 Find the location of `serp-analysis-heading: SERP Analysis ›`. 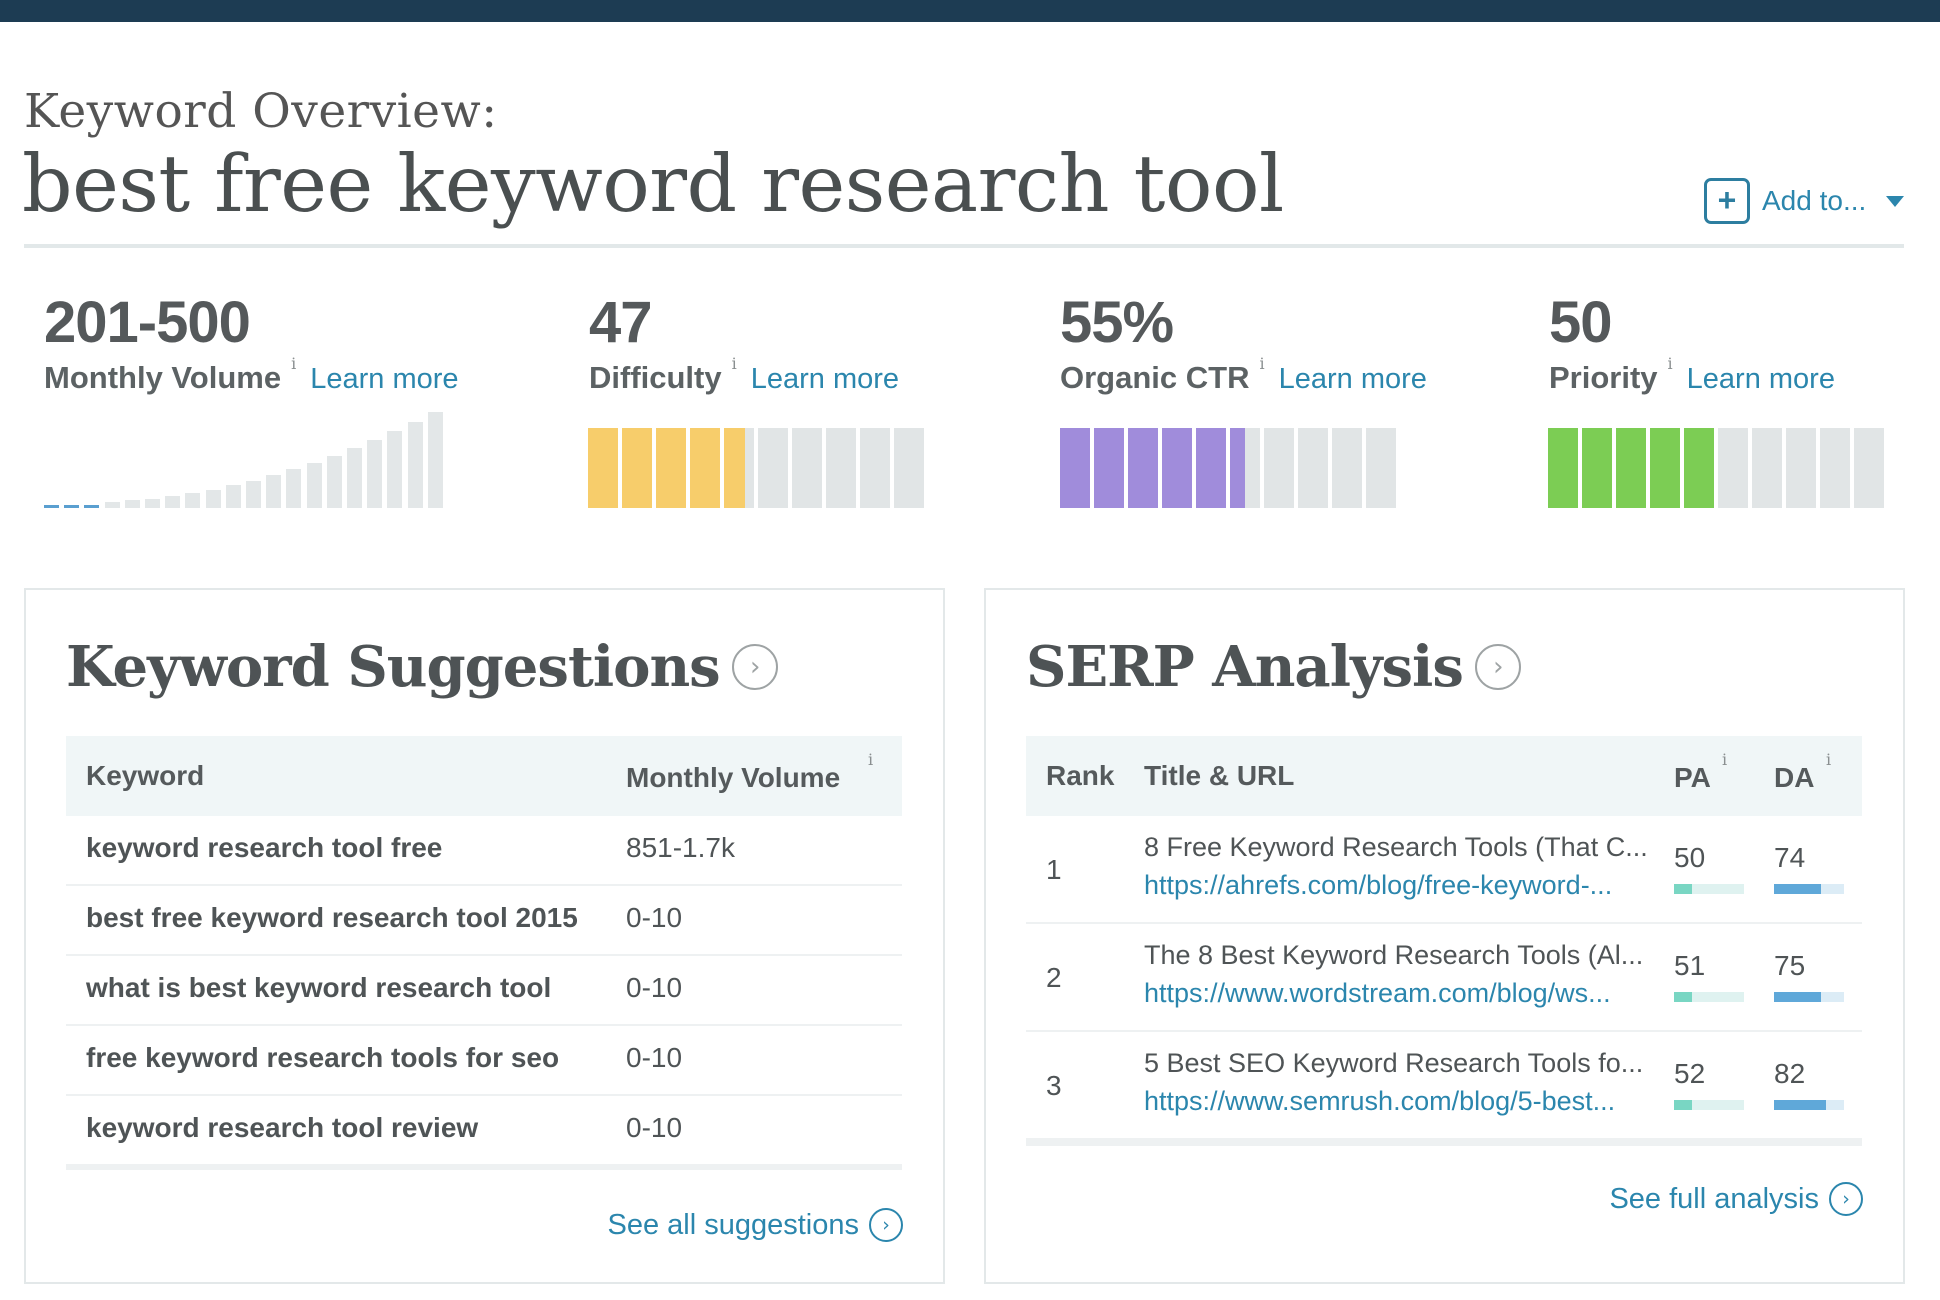

serp-analysis-heading: SERP Analysis › is located at coordinates (1273, 667).